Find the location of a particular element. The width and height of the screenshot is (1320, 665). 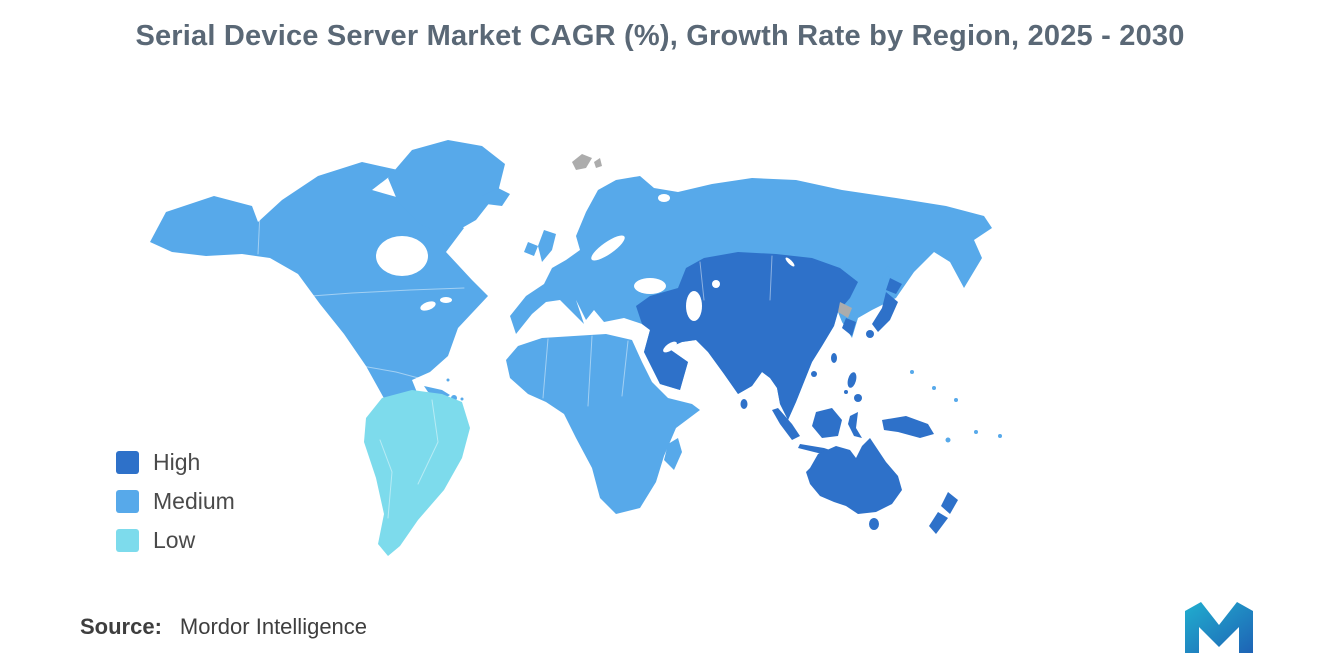

region-greenland is located at coordinates (446, 188).